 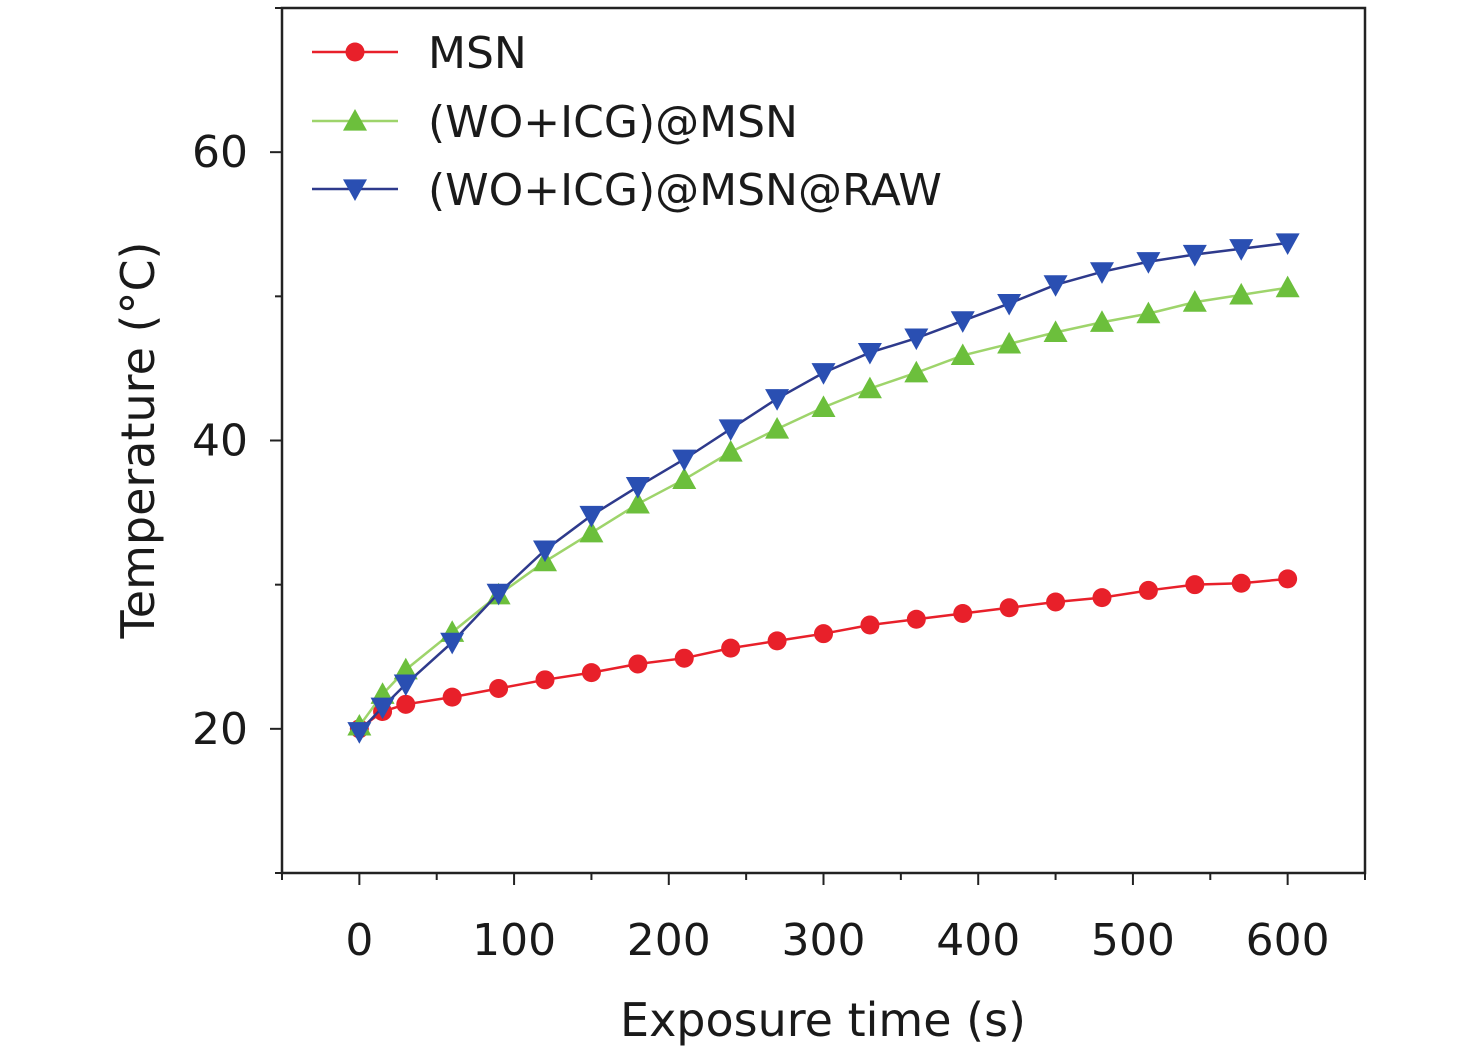 What do you see at coordinates (1133, 940) in the screenshot?
I see `x-tick-label: 500` at bounding box center [1133, 940].